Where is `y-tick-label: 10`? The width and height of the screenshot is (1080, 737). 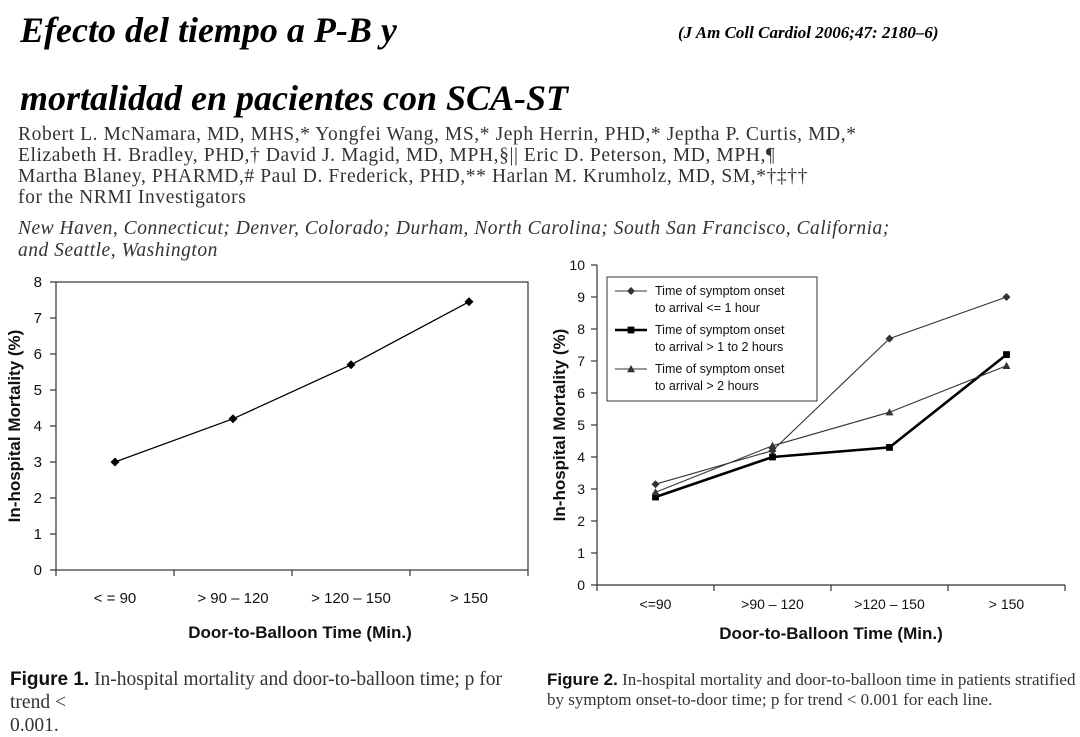
y-tick-label: 10 is located at coordinates (577, 265).